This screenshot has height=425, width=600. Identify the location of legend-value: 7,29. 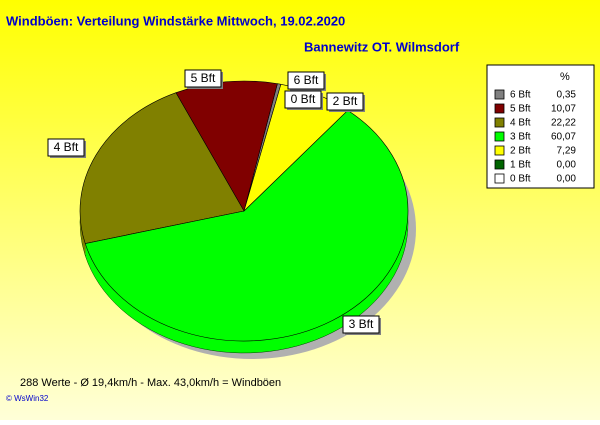
(567, 151).